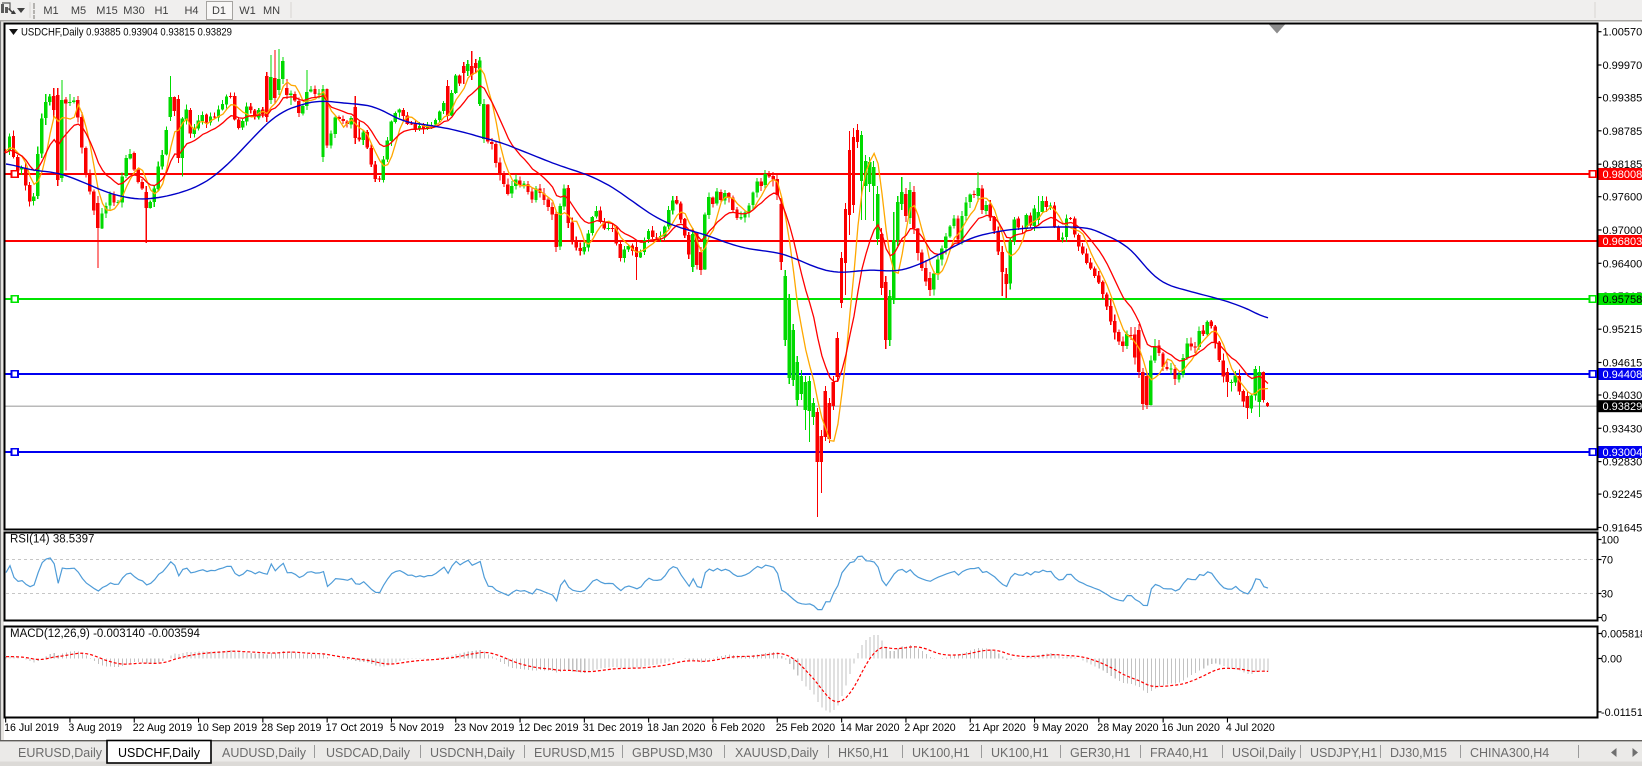  Describe the element at coordinates (50, 11) in the screenshot. I see `svg-text: M1` at that location.